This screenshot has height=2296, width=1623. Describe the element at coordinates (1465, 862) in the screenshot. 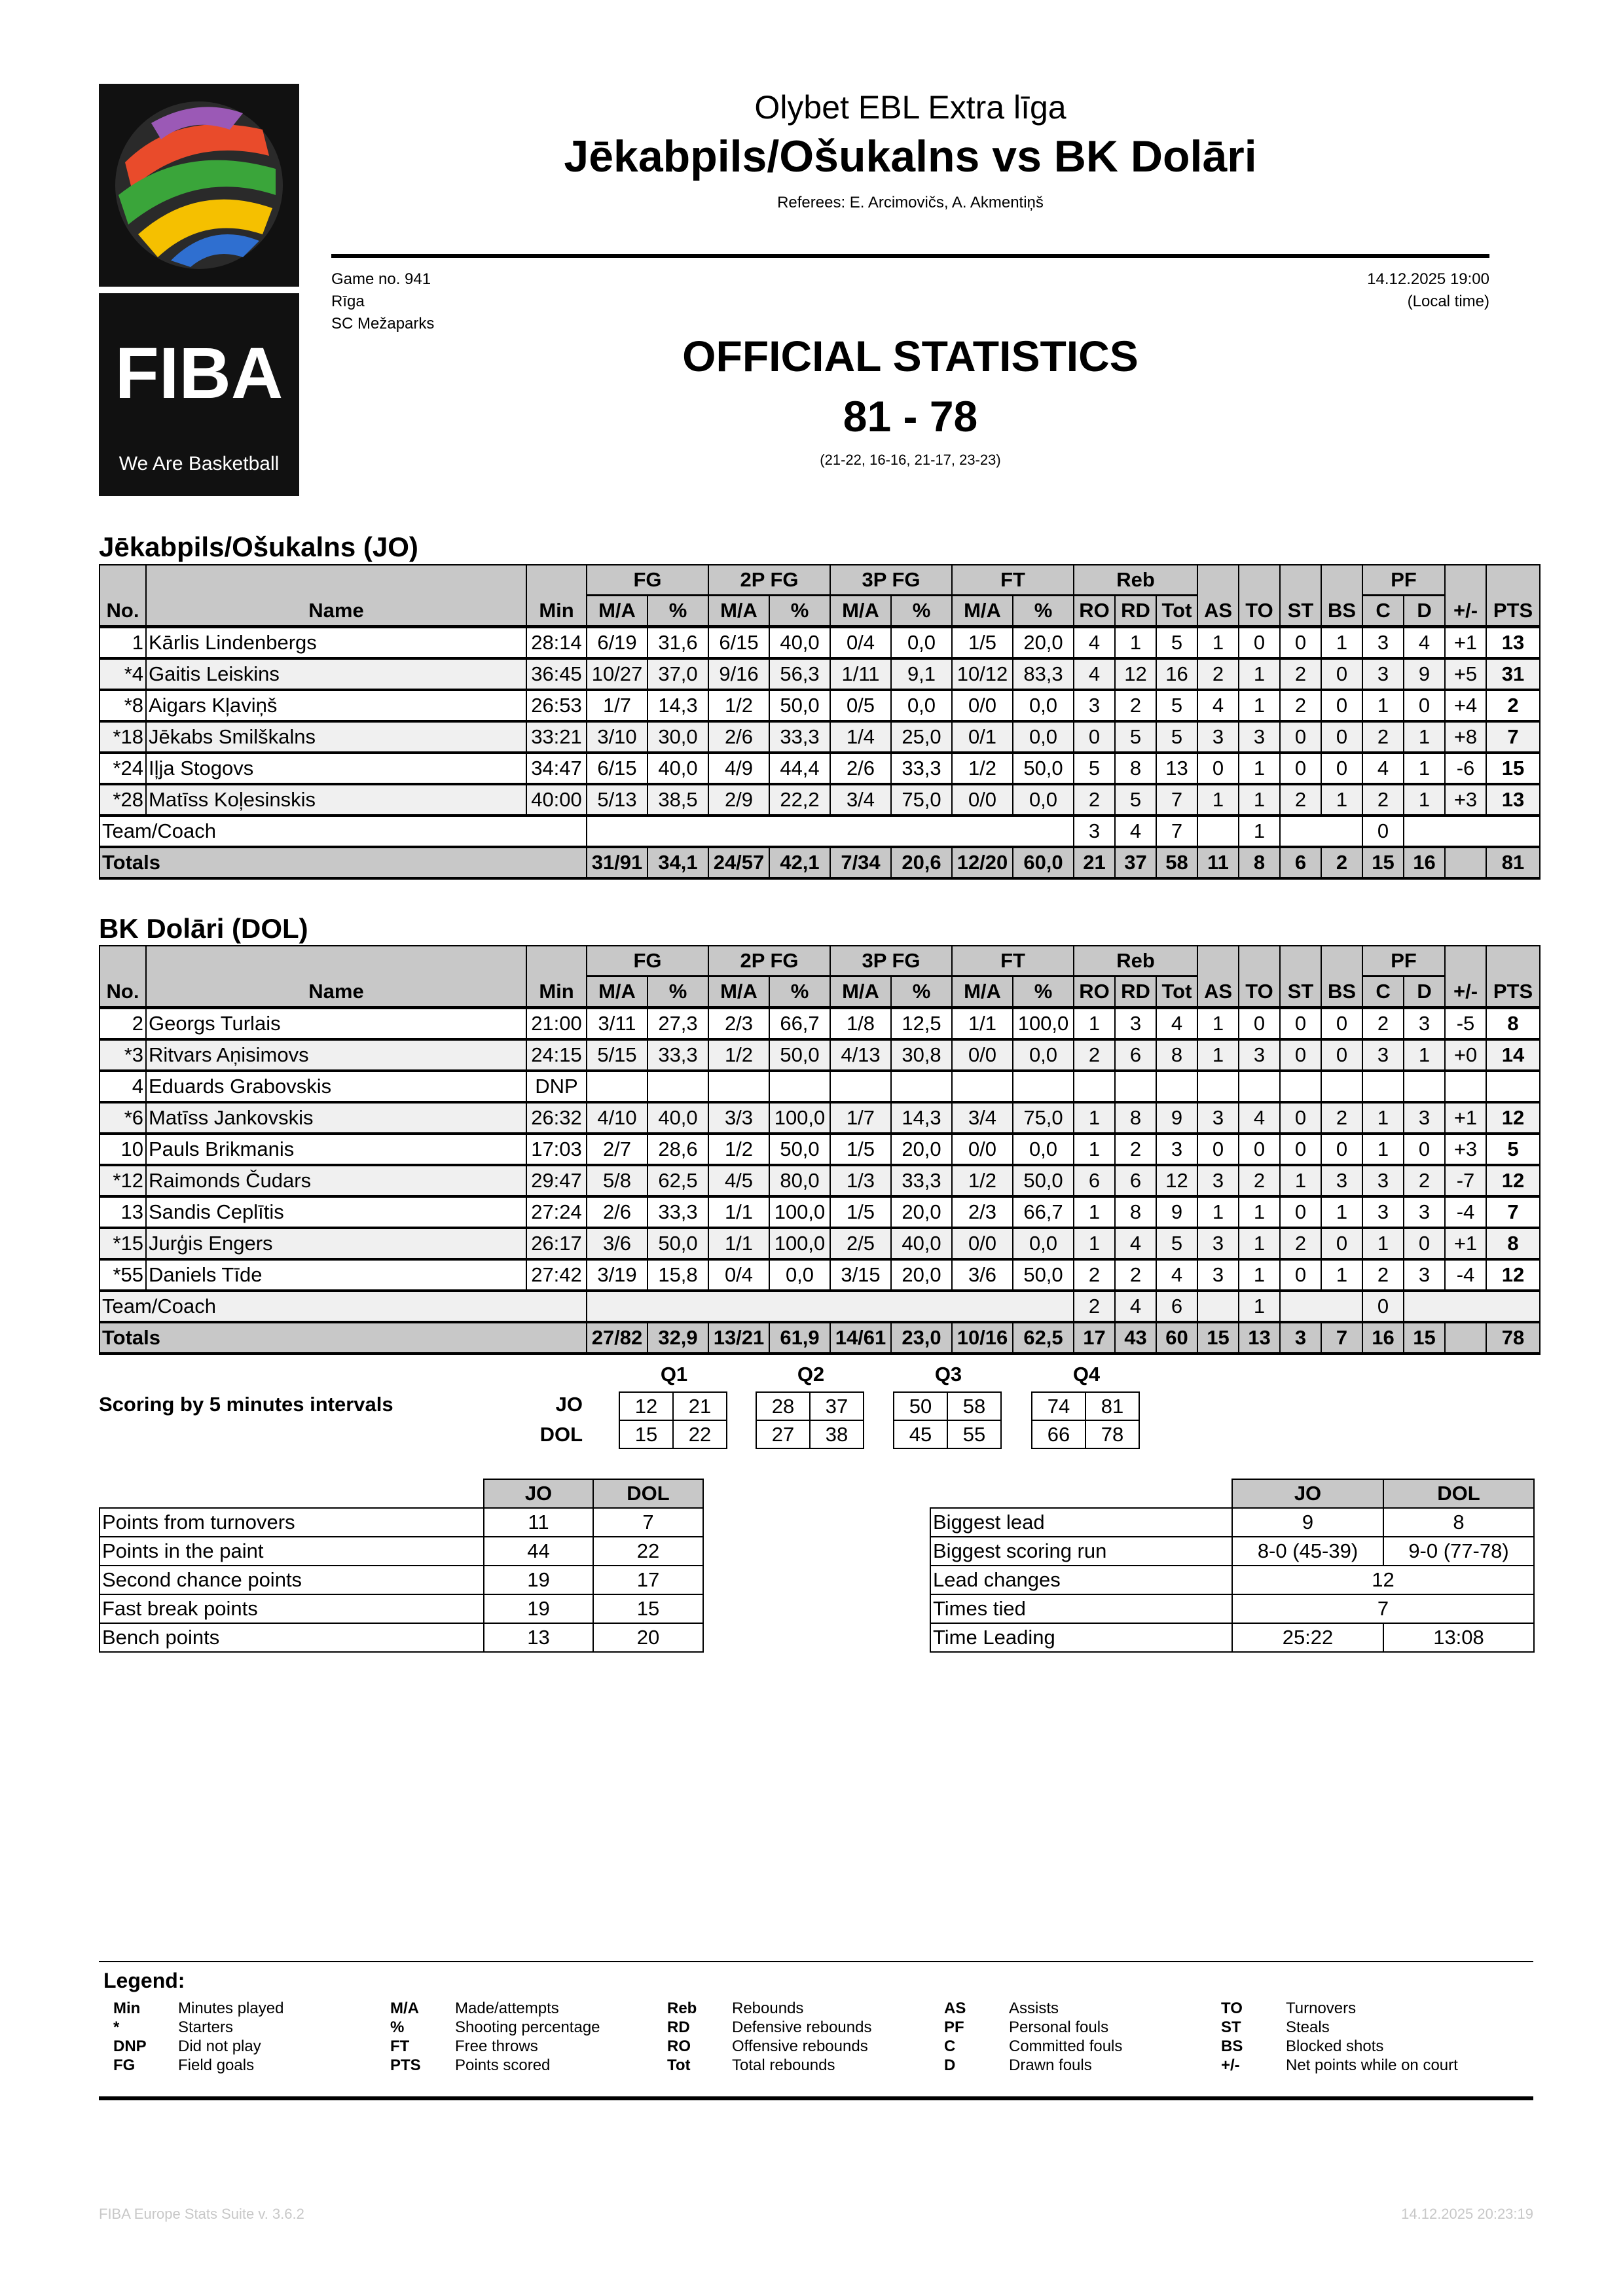

I see `cell-plus-minus` at that location.